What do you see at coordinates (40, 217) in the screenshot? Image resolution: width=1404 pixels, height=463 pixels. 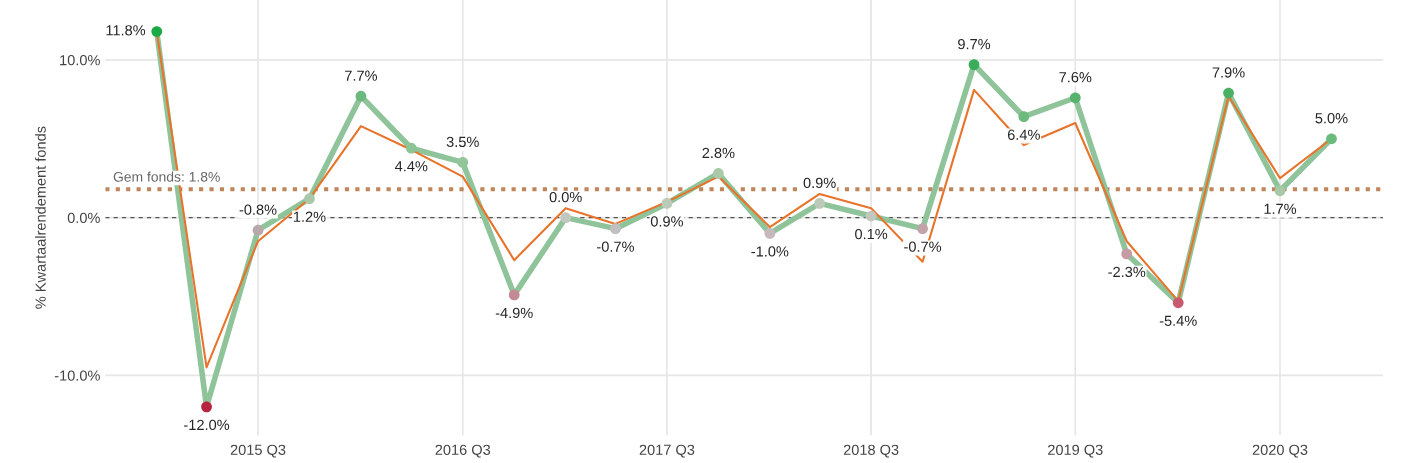 I see `y-axis-title: % Kwartaalrendement fonds` at bounding box center [40, 217].